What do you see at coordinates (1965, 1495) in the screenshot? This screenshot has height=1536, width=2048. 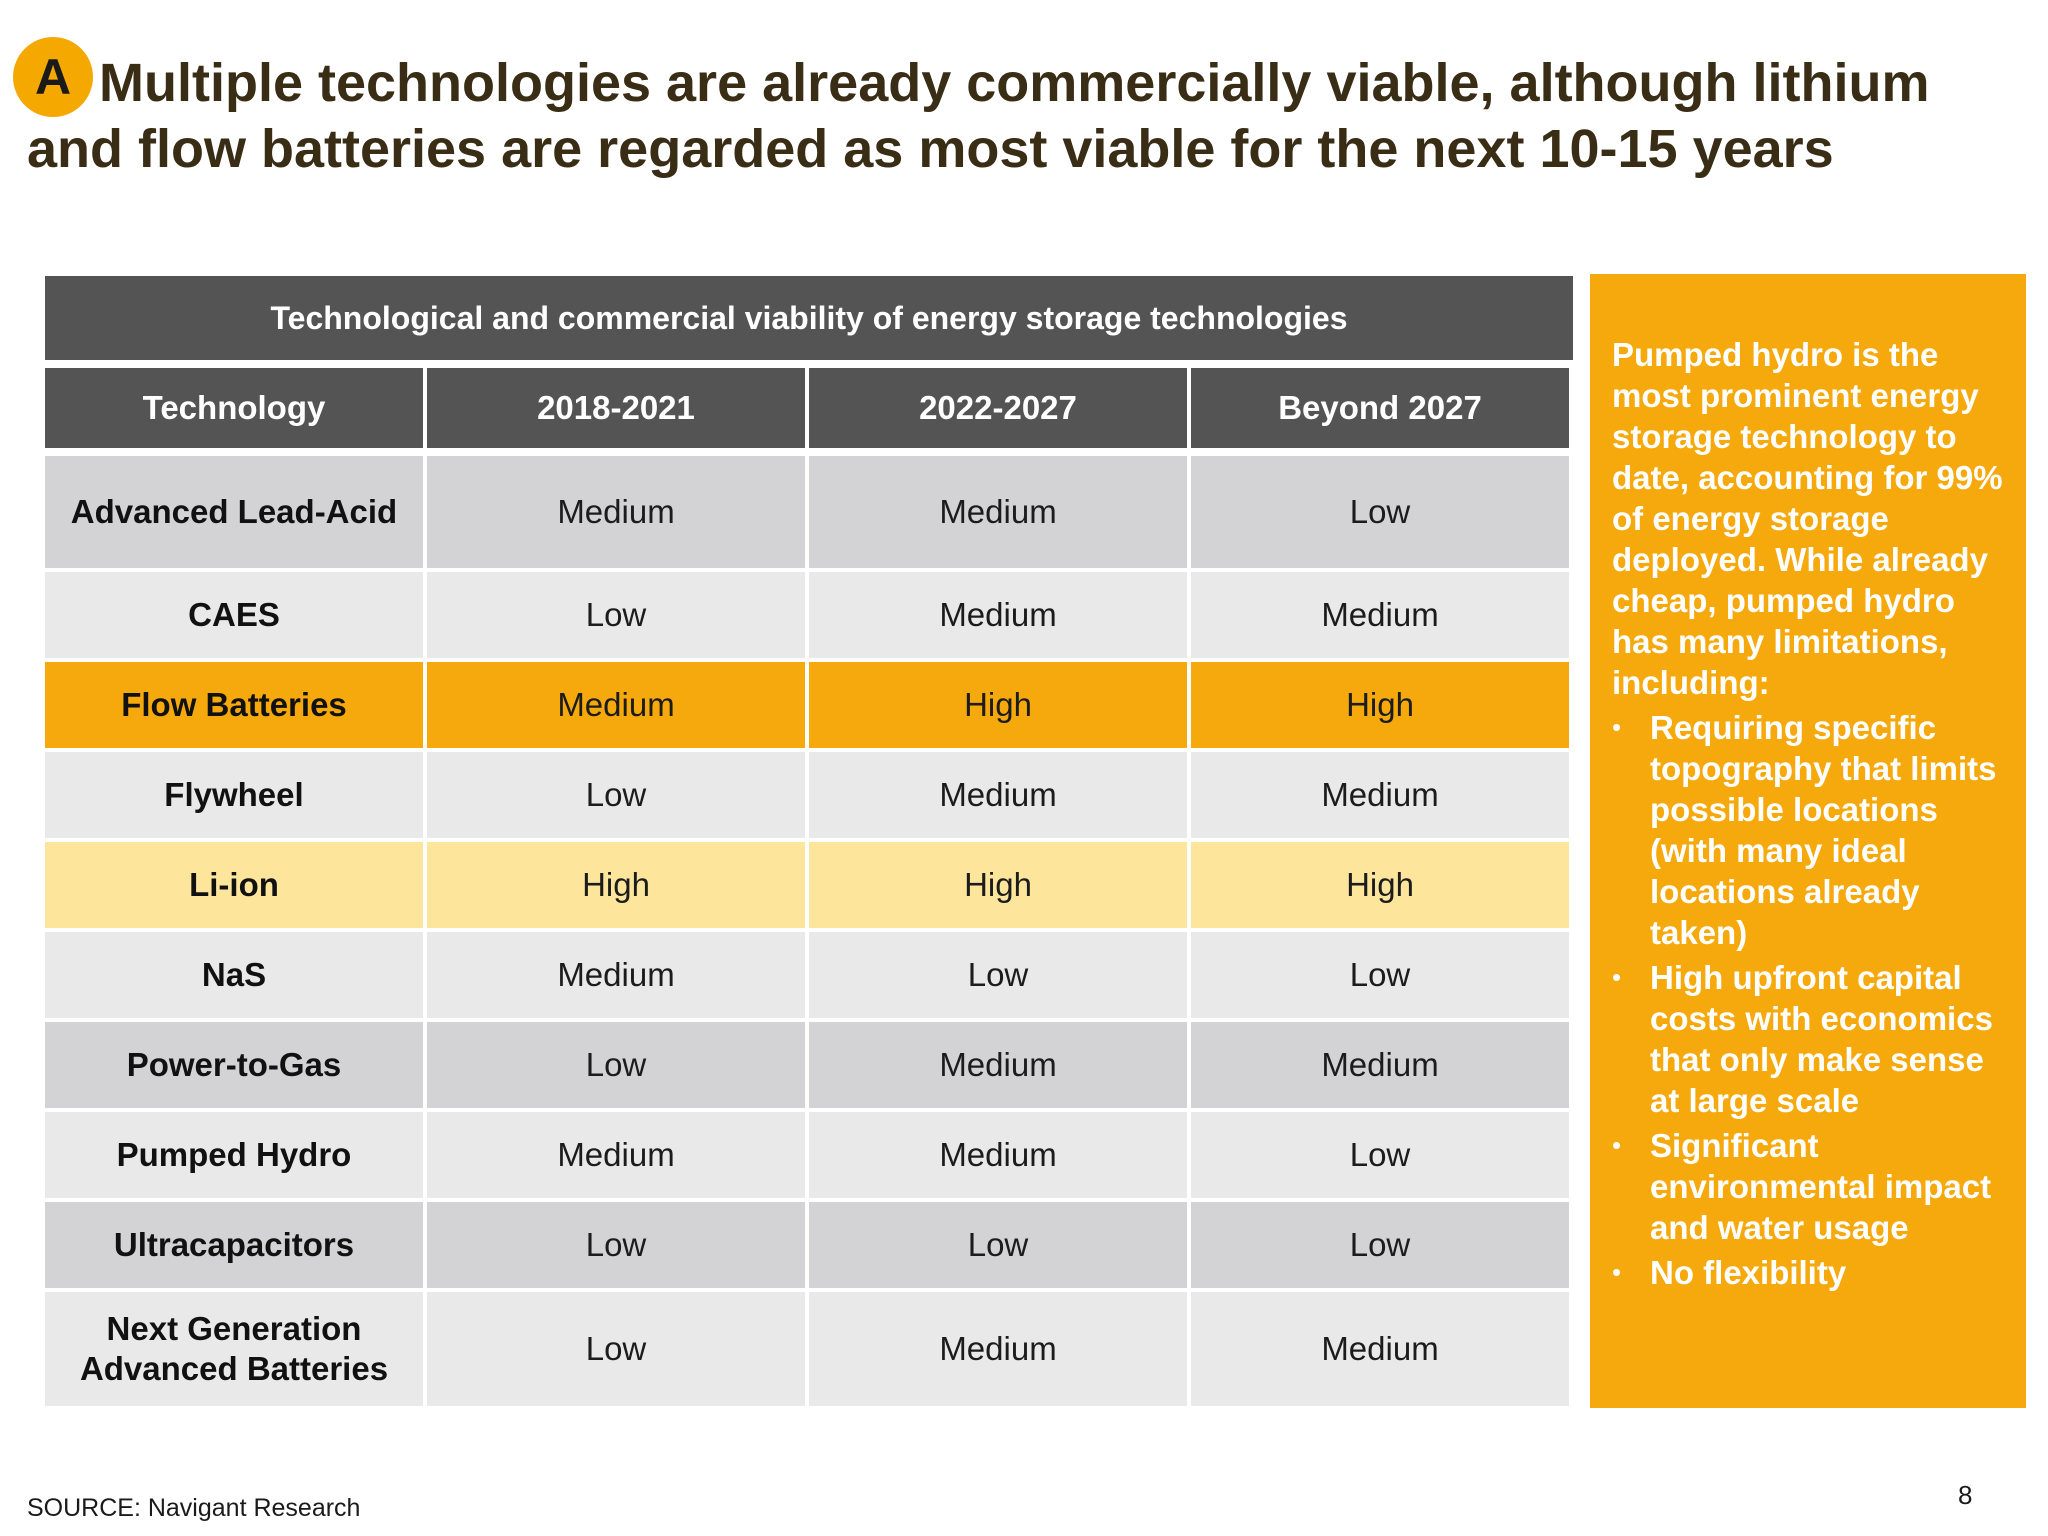 I see `page-number: 8` at bounding box center [1965, 1495].